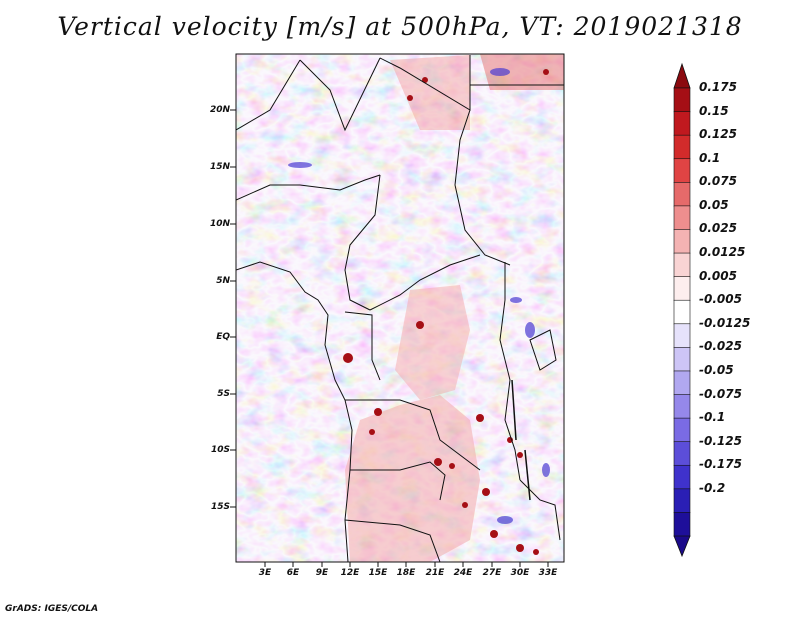 Image resolution: width=800 pixels, height=618 pixels. What do you see at coordinates (220, 507) in the screenshot?
I see `lat-label: 15S` at bounding box center [220, 507].